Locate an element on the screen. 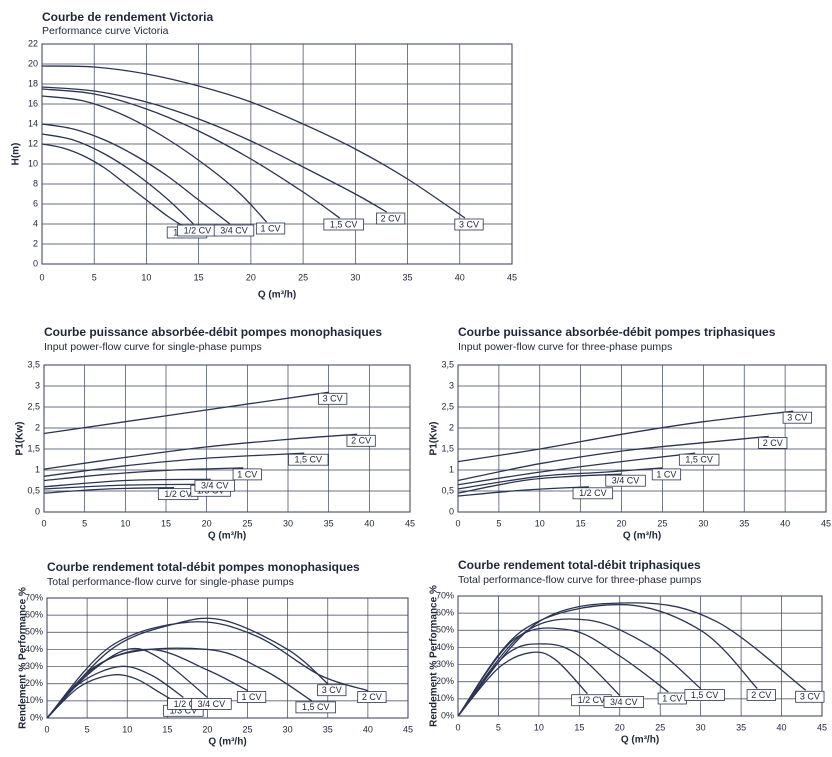 The image size is (832, 757). y-tick-label: 60% is located at coordinates (34, 615).